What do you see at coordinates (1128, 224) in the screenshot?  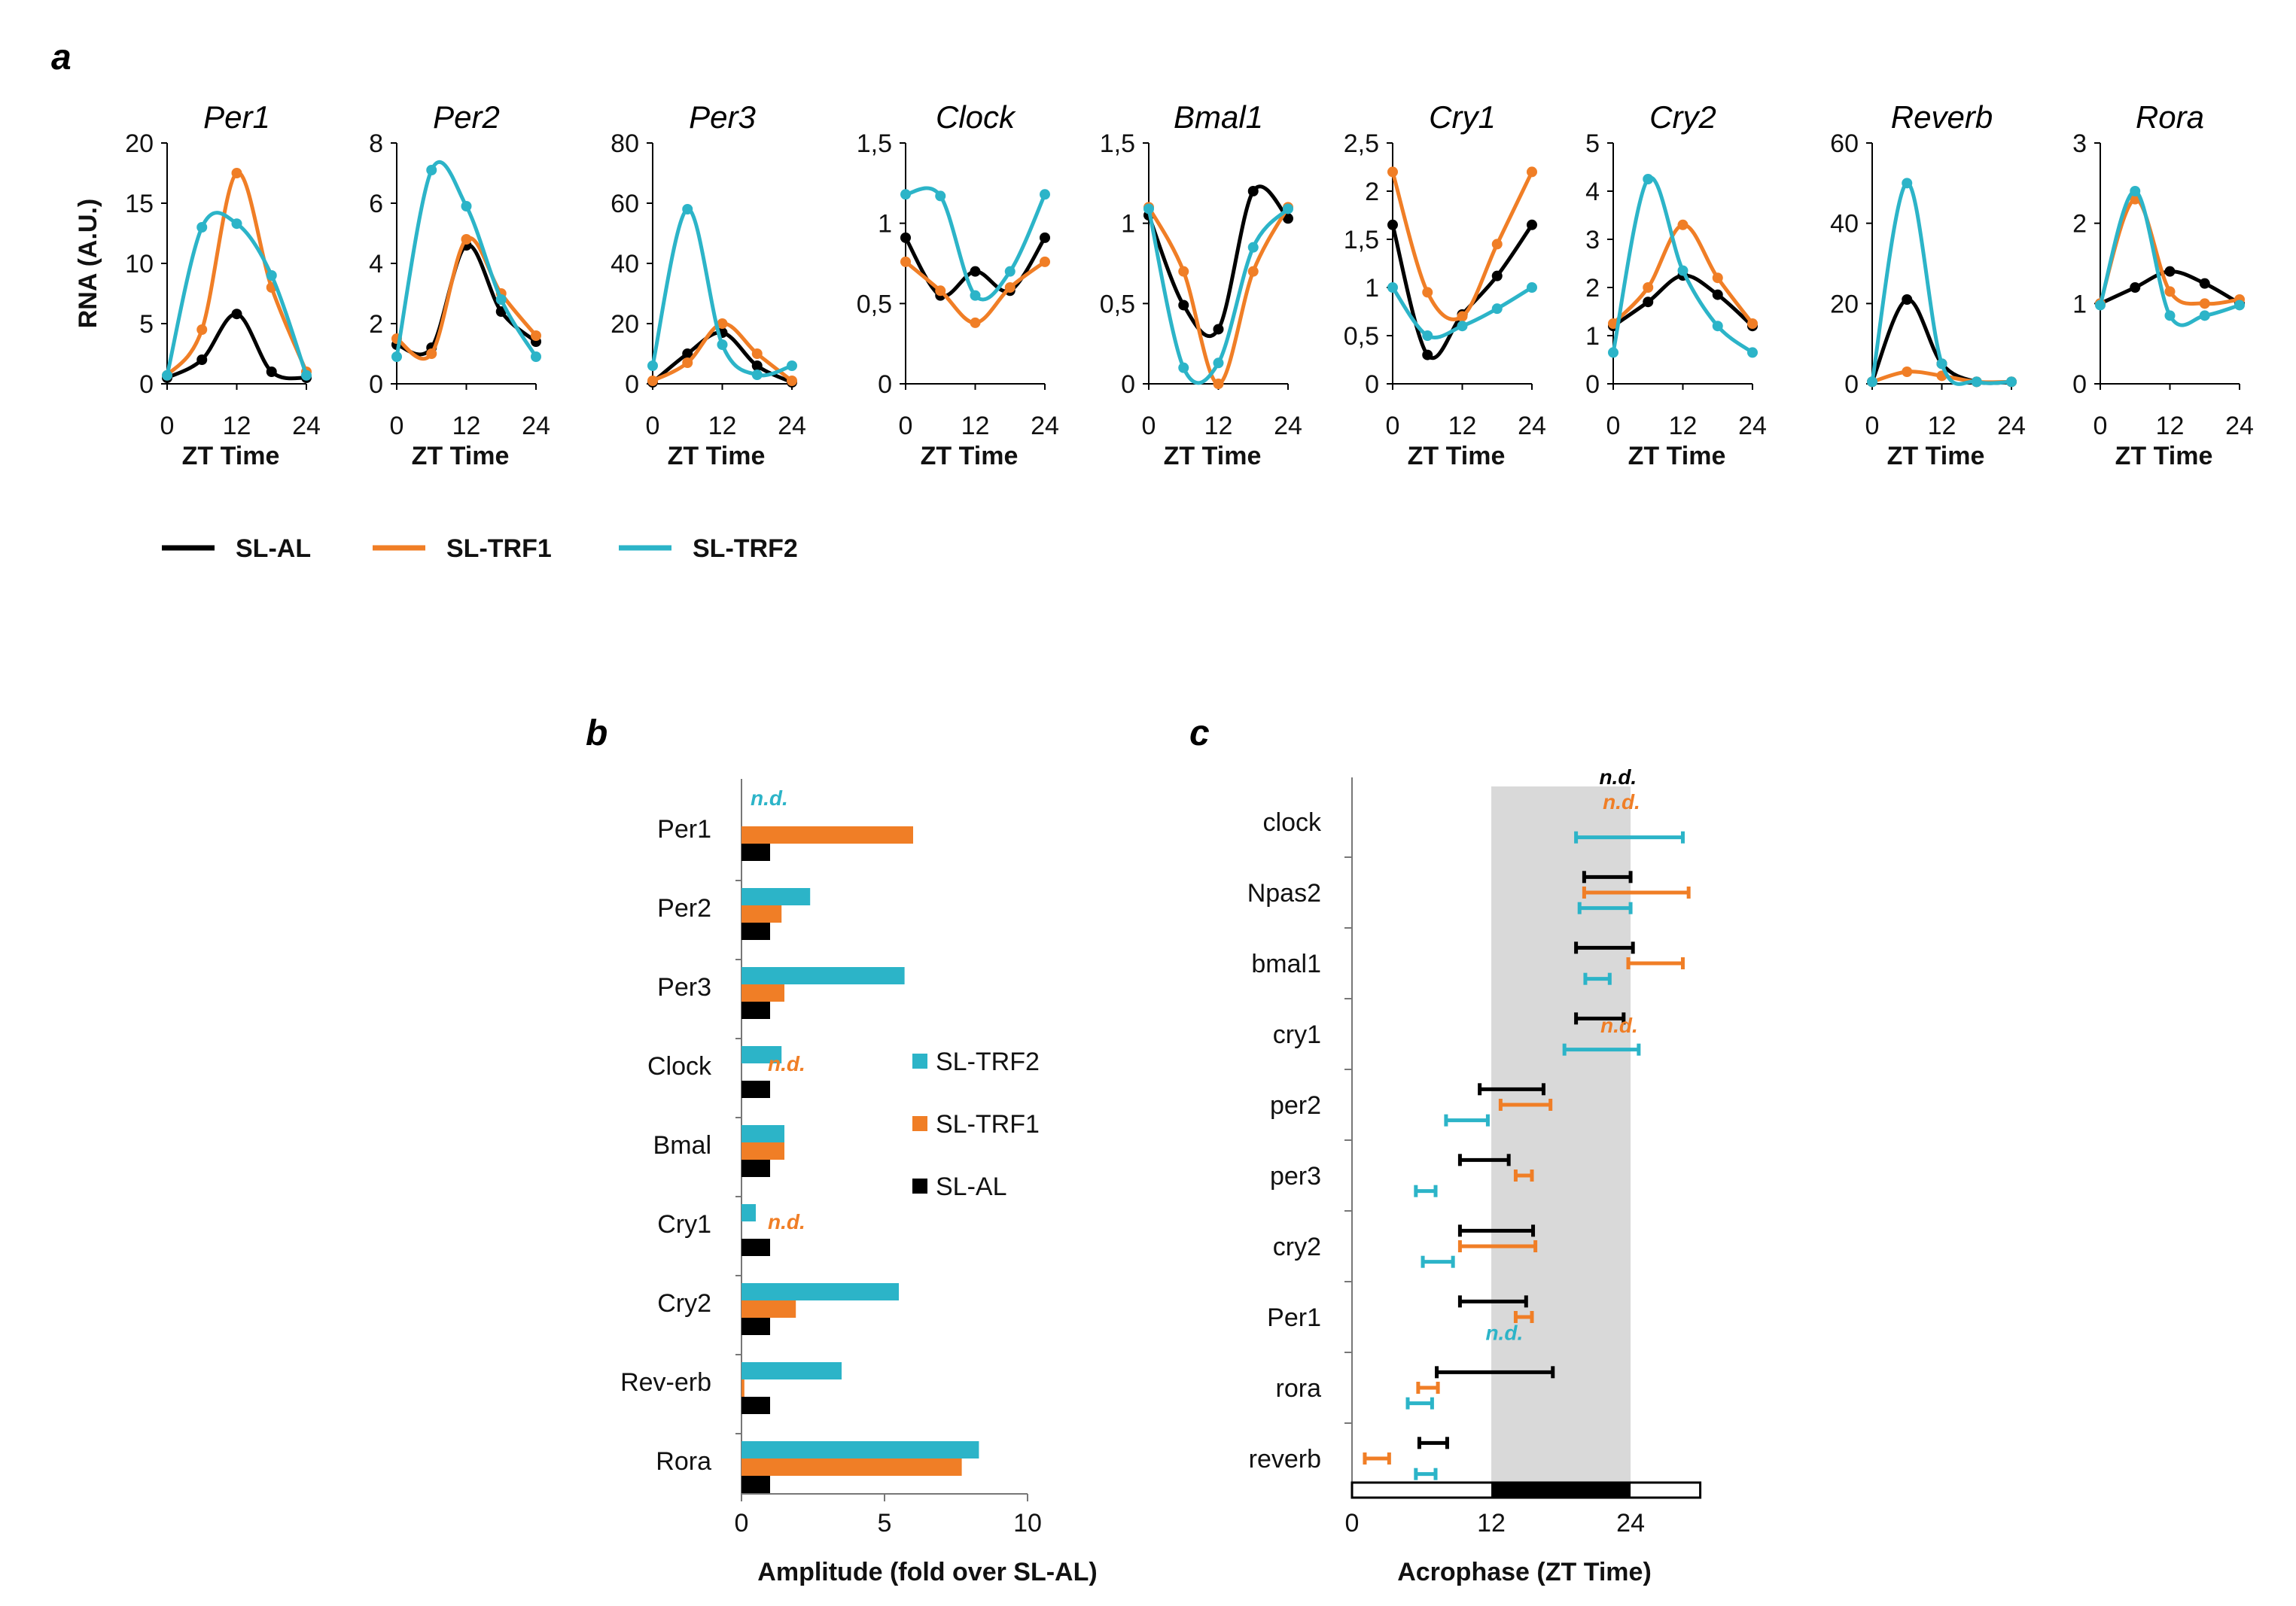 I see `y-tick-label: 1` at bounding box center [1128, 224].